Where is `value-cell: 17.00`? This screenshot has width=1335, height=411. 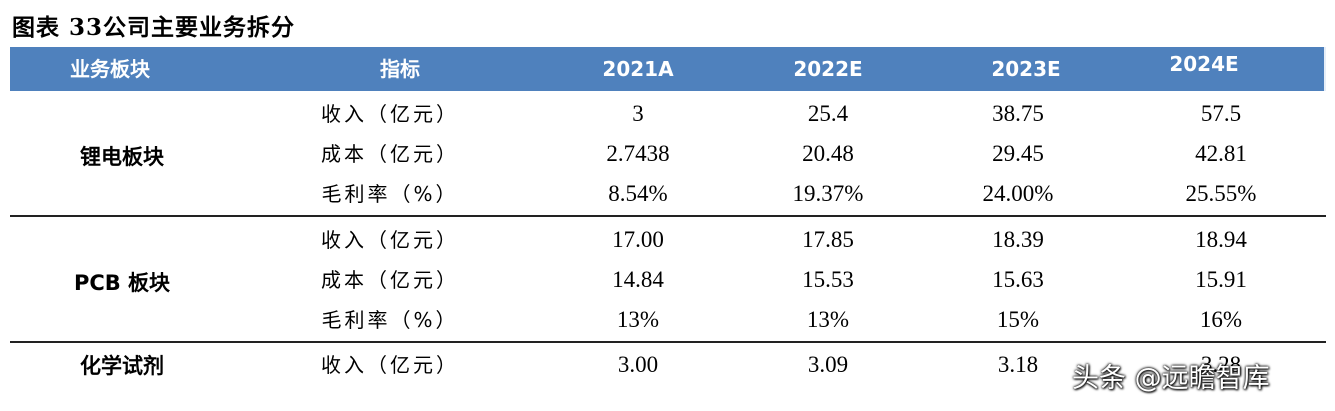 value-cell: 17.00 is located at coordinates (638, 239).